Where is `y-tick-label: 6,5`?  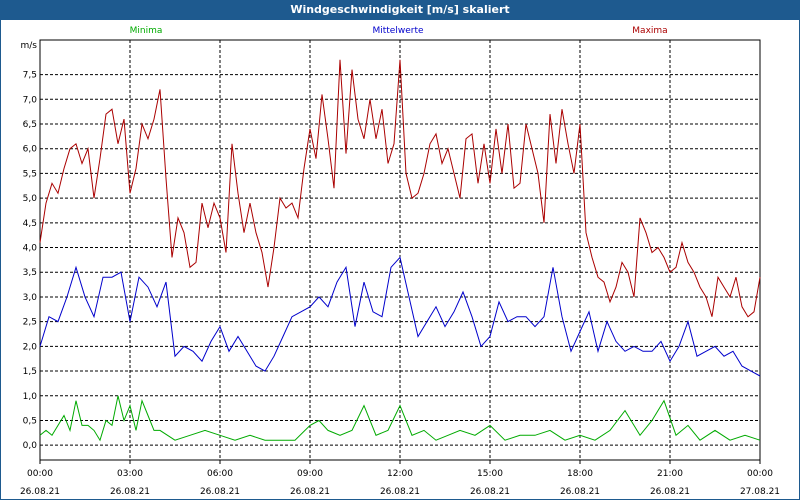 y-tick-label: 6,5 is located at coordinates (30, 125).